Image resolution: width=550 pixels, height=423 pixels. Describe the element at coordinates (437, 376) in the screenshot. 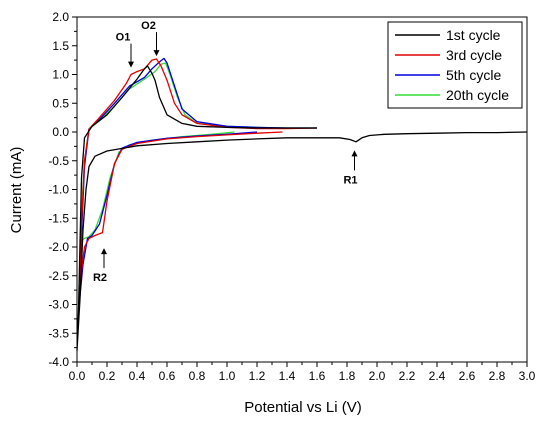

I see `x-tick-label: 2.4` at that location.